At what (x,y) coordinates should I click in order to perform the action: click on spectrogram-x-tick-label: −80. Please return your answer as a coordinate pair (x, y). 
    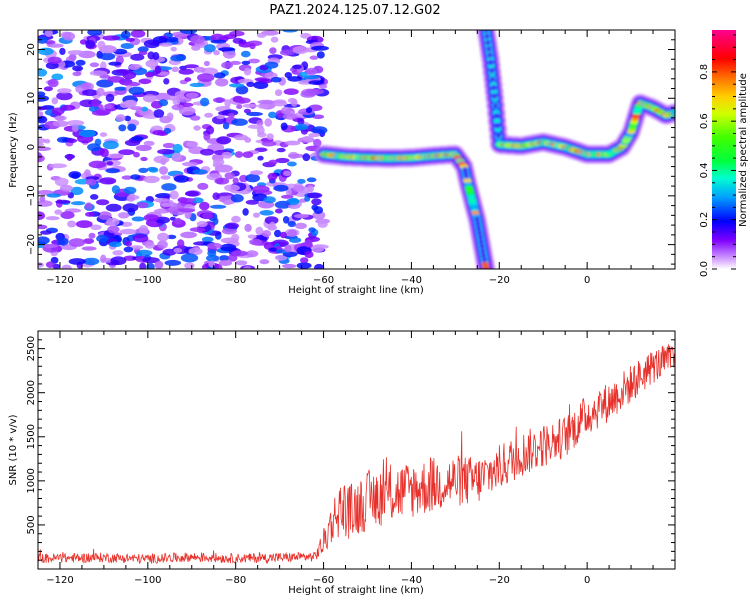
    Looking at the image, I should click on (235, 280).